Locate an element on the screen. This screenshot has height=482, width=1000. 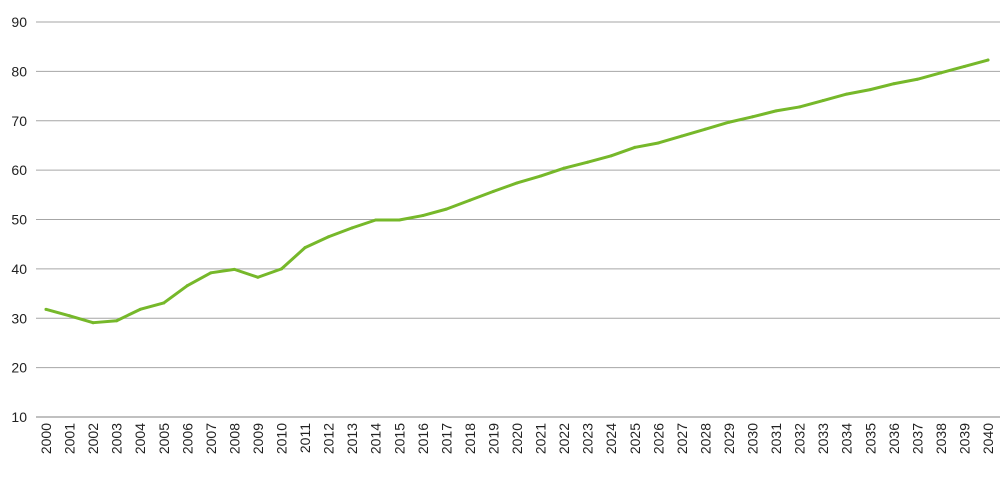
x-tick-label: 2010 is located at coordinates (282, 438).